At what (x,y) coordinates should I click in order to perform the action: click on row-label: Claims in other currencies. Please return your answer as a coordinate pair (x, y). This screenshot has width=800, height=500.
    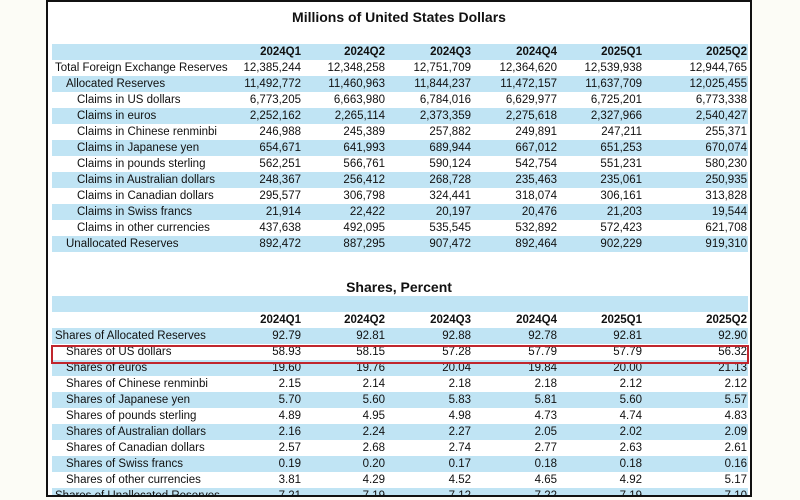
    Looking at the image, I should click on (143, 228).